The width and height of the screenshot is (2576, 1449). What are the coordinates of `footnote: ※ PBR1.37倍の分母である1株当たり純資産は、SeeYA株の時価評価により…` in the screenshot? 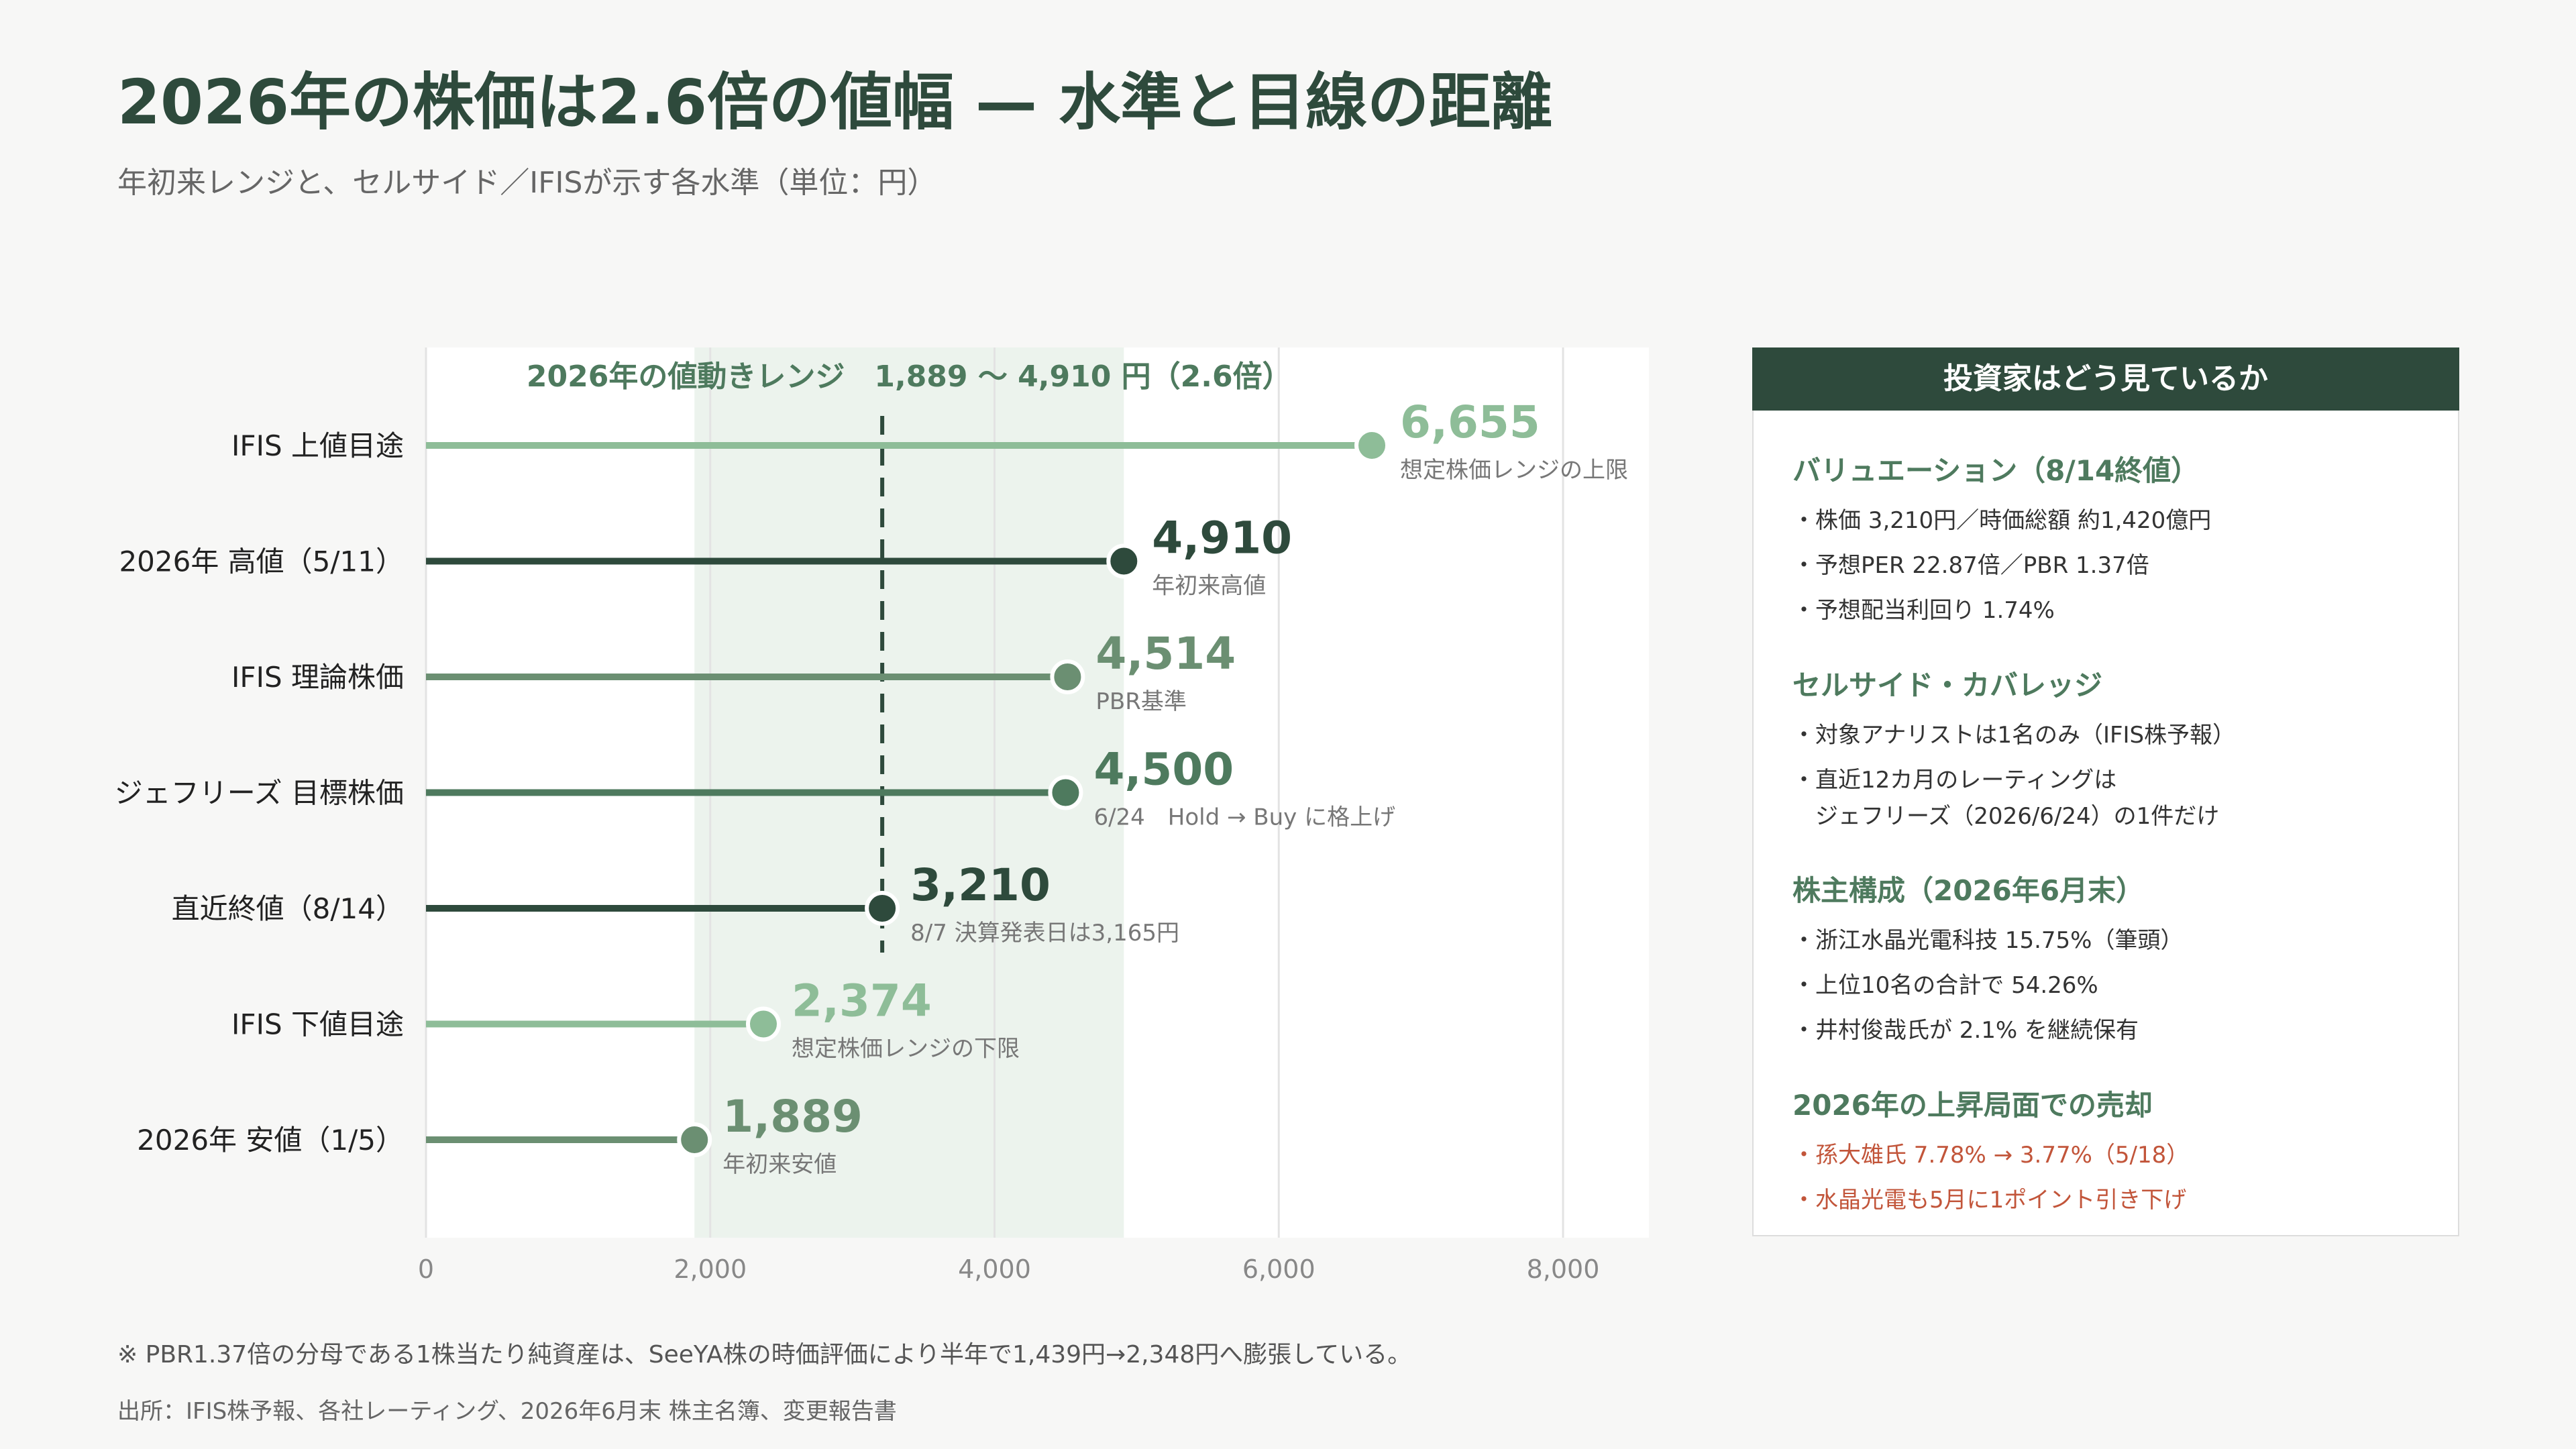 It's located at (764, 1354).